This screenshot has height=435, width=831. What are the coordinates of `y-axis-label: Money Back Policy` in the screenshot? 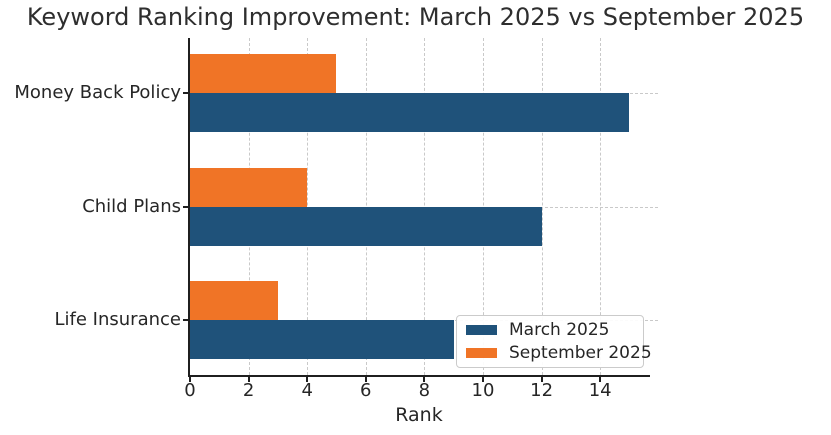 It's located at (97, 92).